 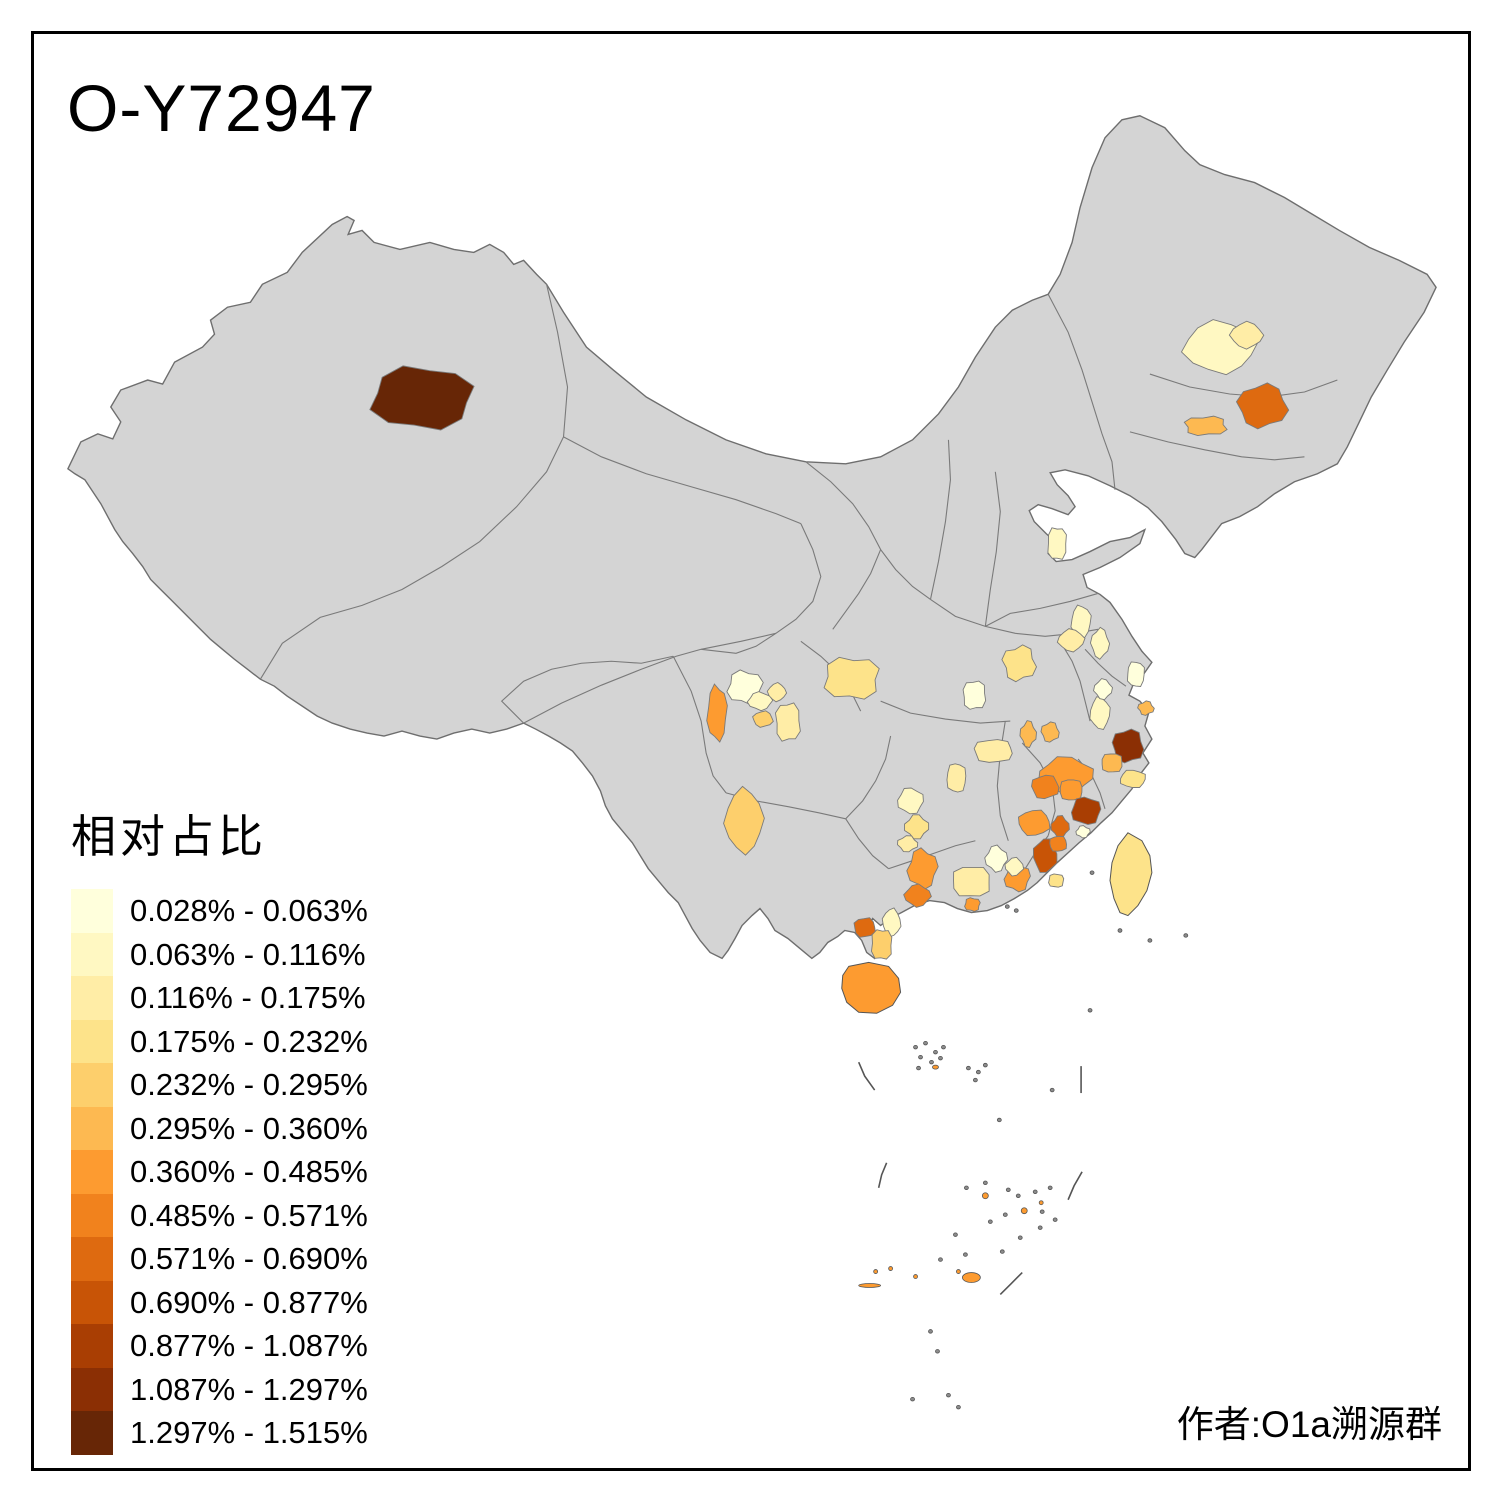 What do you see at coordinates (249, 1128) in the screenshot?
I see `legend-label: 0.295% - 0.360%` at bounding box center [249, 1128].